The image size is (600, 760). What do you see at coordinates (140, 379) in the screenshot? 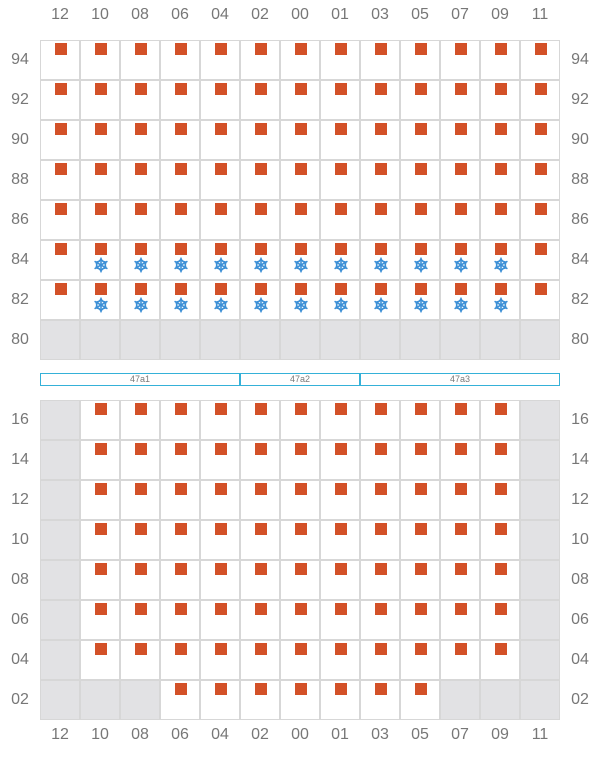
I see `zone-47a1: 47a1` at bounding box center [140, 379].